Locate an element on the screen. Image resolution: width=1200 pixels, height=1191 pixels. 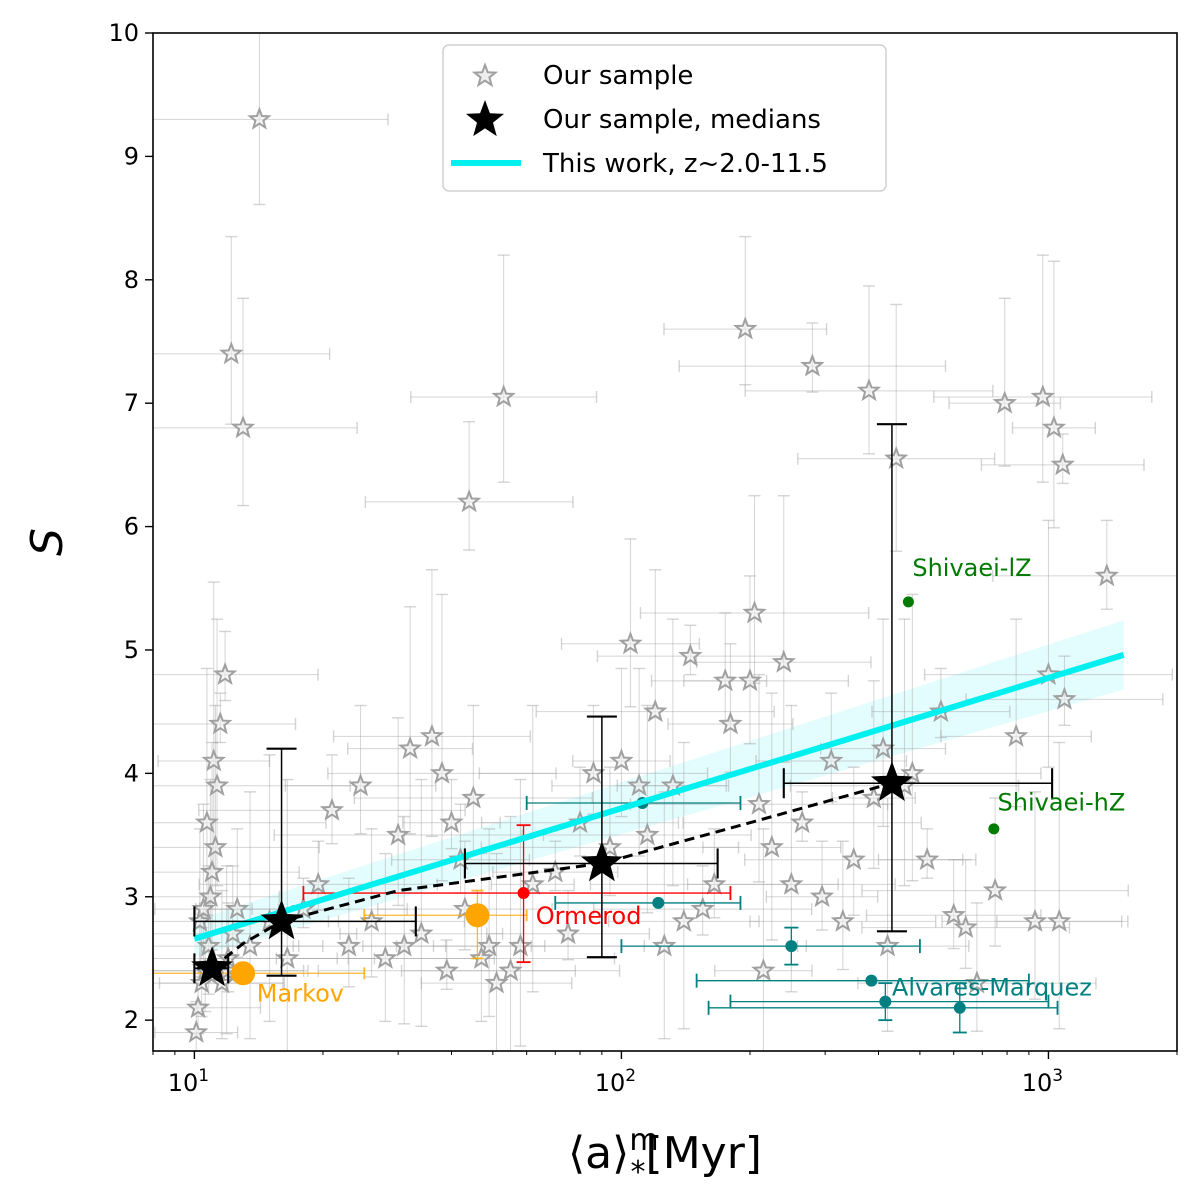
x-axis-label-main: ⟨a⟩ is located at coordinates (598, 1153).